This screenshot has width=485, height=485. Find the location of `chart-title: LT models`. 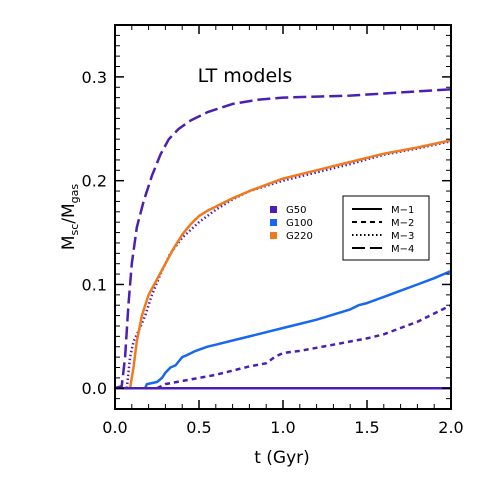

chart-title: LT models is located at coordinates (245, 76).